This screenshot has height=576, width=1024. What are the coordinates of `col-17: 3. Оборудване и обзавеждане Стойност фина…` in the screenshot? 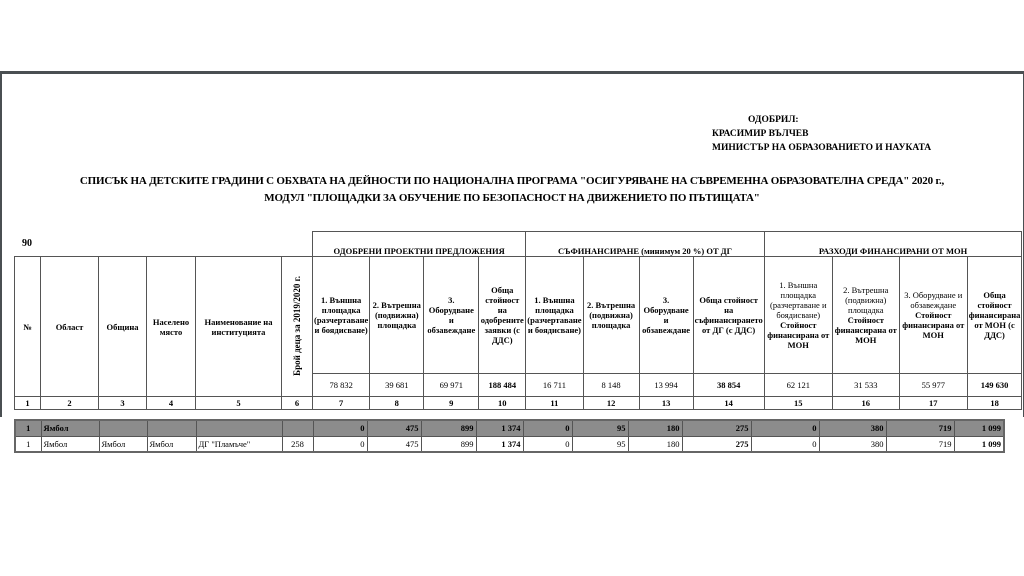 It's located at (933, 315).